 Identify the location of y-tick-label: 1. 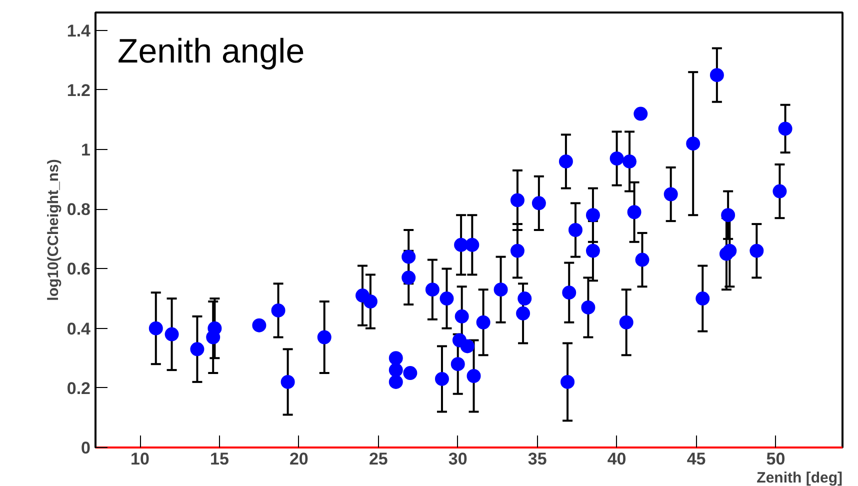
(86, 150).